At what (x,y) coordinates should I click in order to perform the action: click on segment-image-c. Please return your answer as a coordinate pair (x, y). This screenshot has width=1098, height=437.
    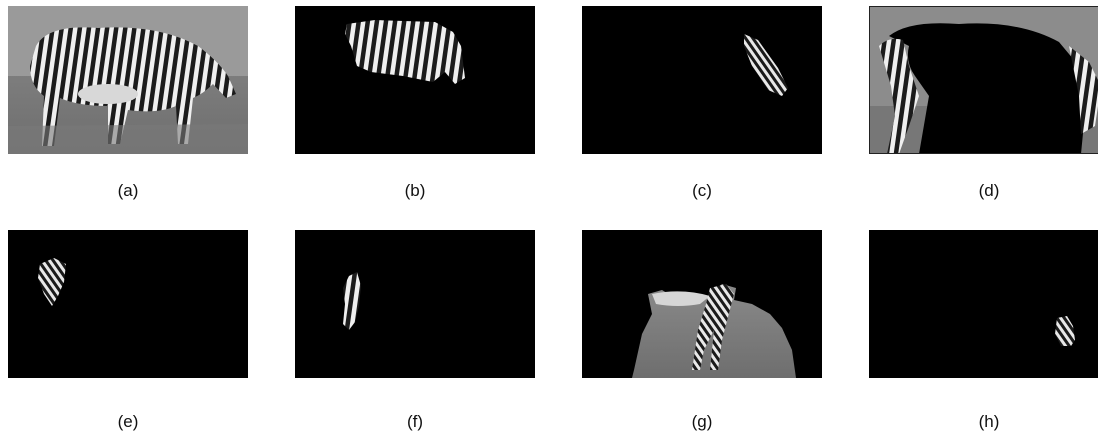
    Looking at the image, I should click on (702, 80).